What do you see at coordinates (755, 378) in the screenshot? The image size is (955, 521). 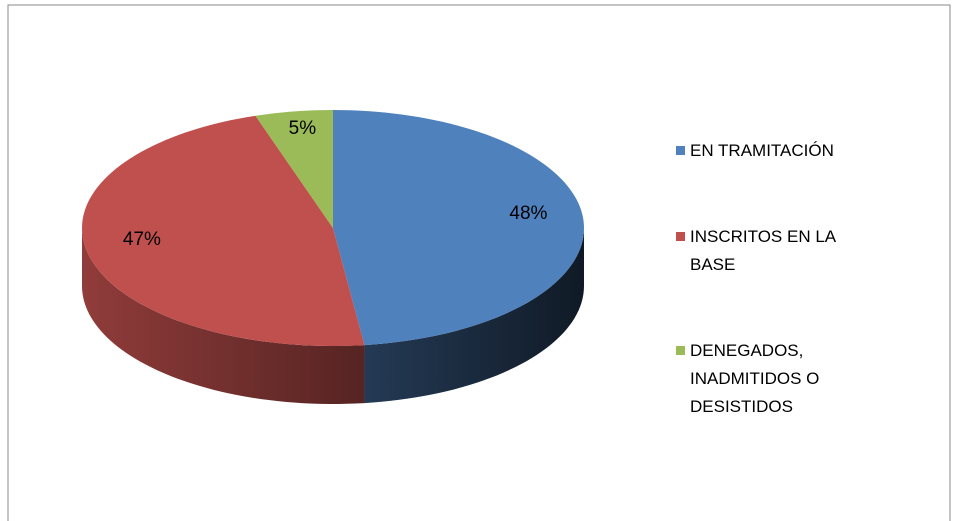 I see `legend-label: DENEGADOS, INADMITIDOS O DESISTIDOS` at bounding box center [755, 378].